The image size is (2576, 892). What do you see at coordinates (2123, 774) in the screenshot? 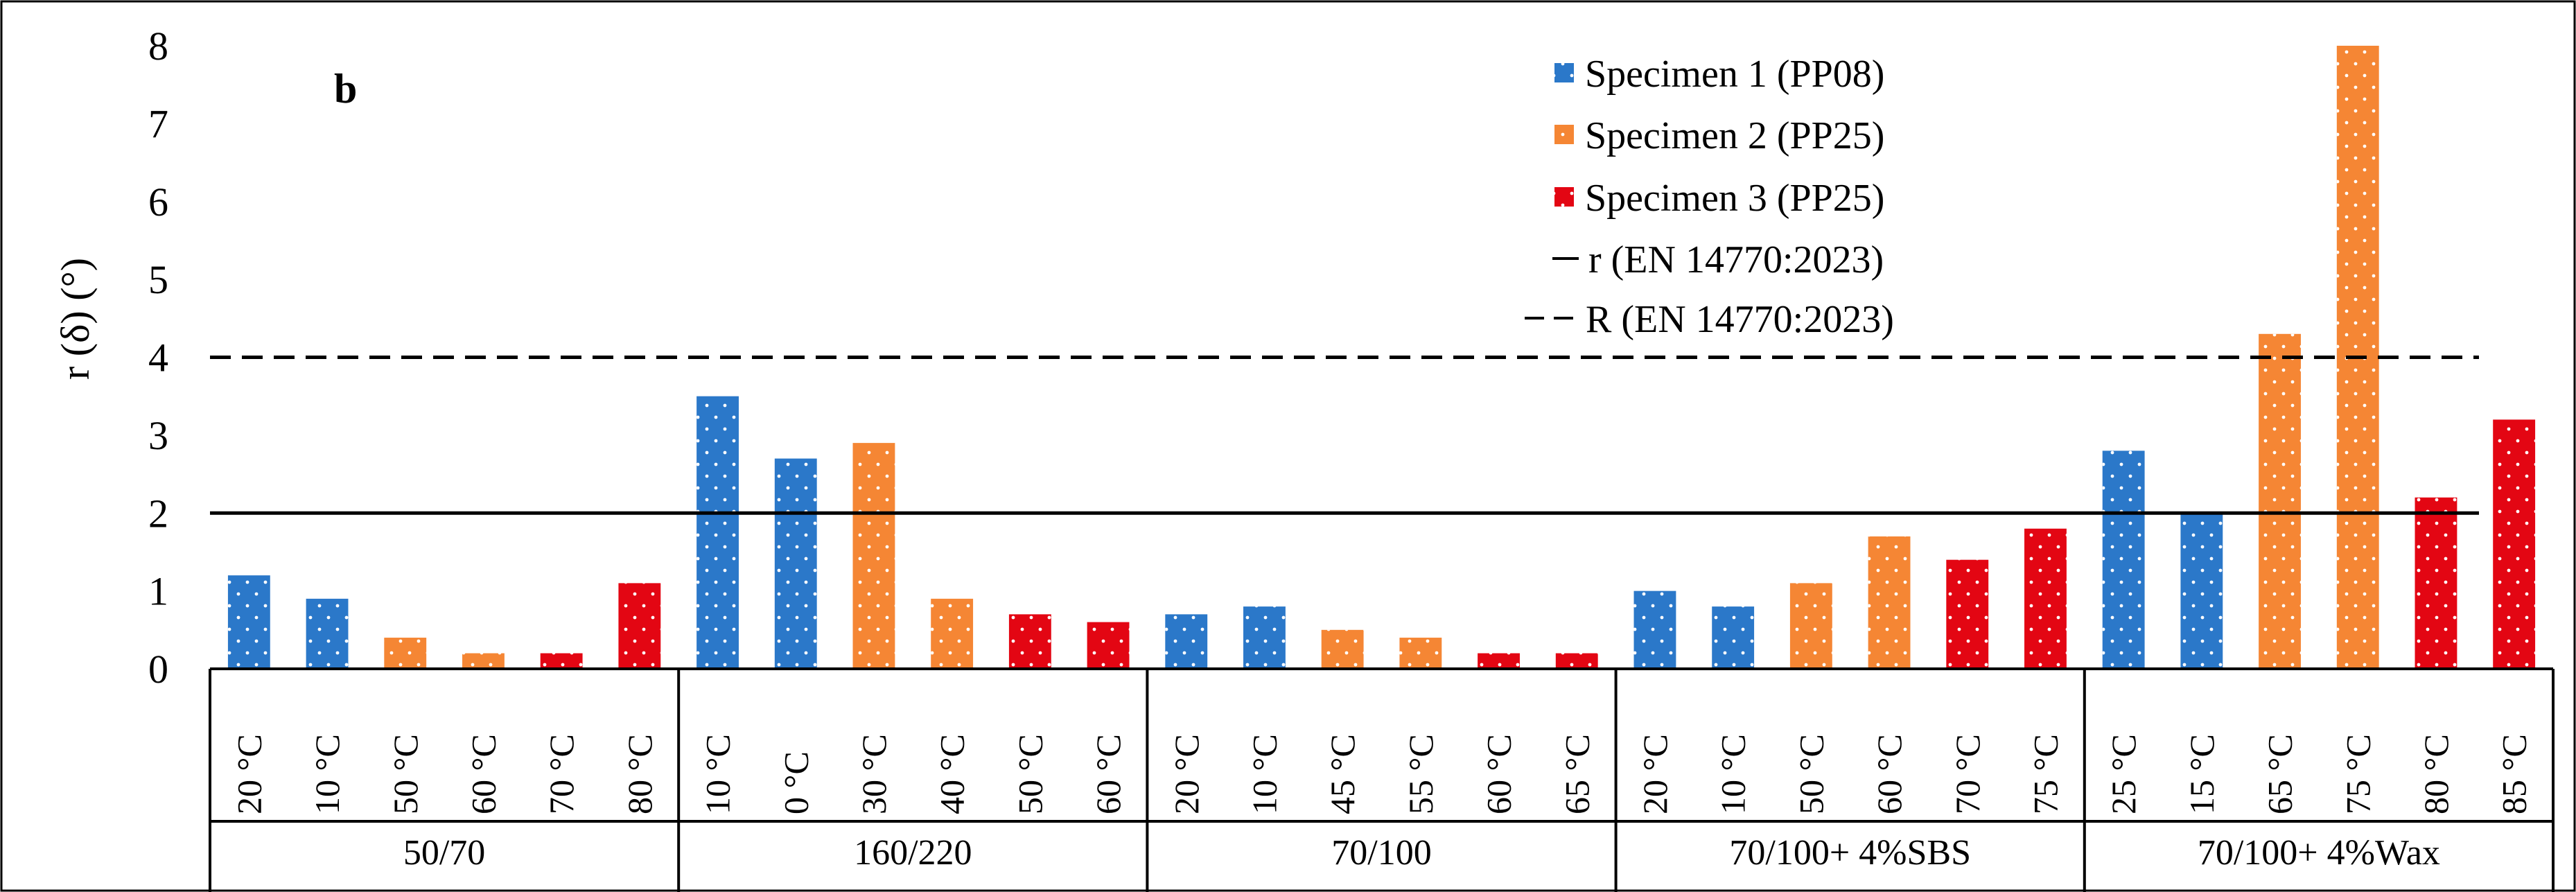
I see `category-label: 25 °C` at bounding box center [2123, 774].